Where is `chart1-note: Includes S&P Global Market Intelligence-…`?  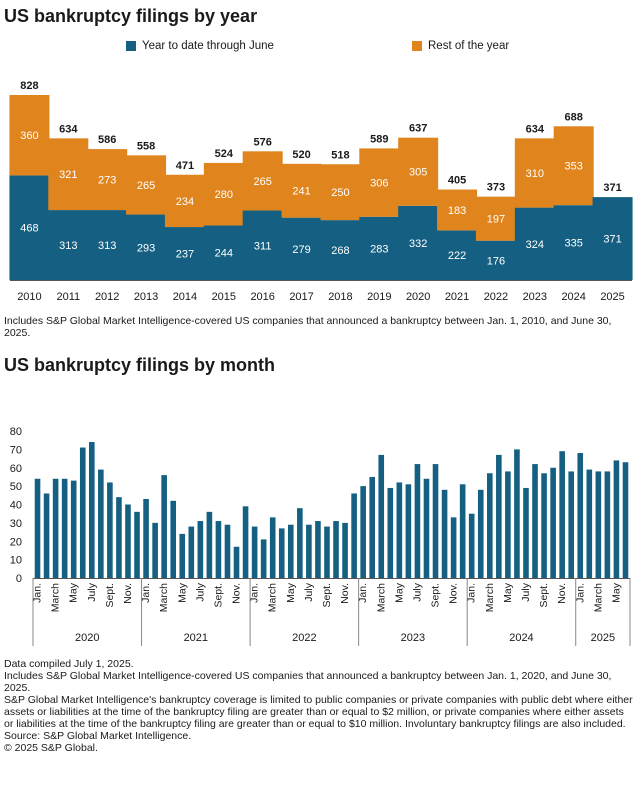
chart1-note: Includes S&P Global Market Intelligence-… is located at coordinates (308, 327).